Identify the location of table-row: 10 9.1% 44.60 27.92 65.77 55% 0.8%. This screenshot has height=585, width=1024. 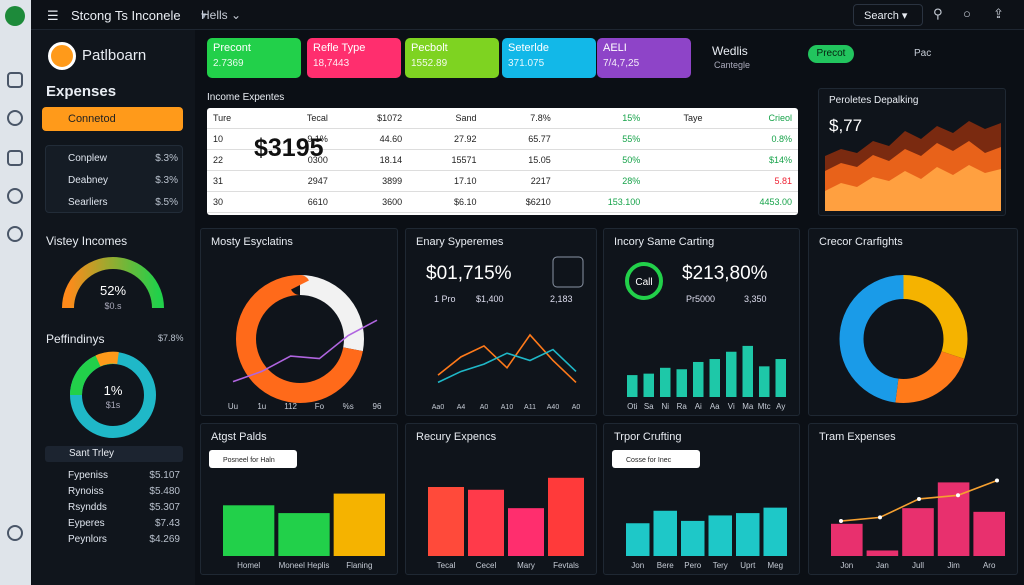
(502, 139).